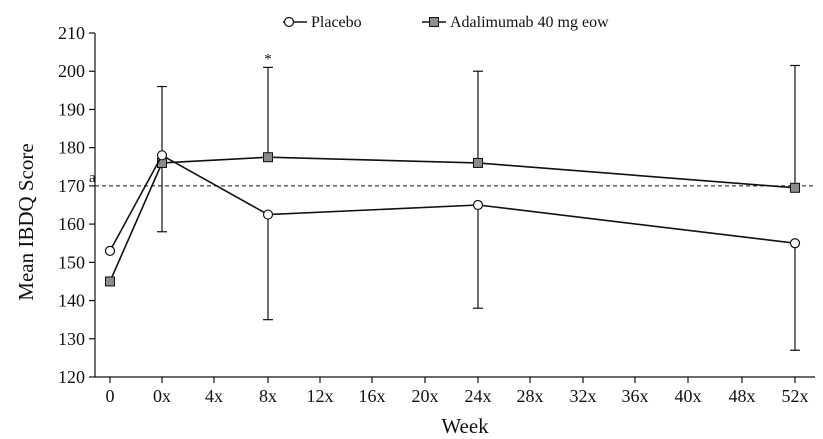 The width and height of the screenshot is (823, 439). What do you see at coordinates (688, 396) in the screenshot?
I see `x-tick-label-40x: 40x` at bounding box center [688, 396].